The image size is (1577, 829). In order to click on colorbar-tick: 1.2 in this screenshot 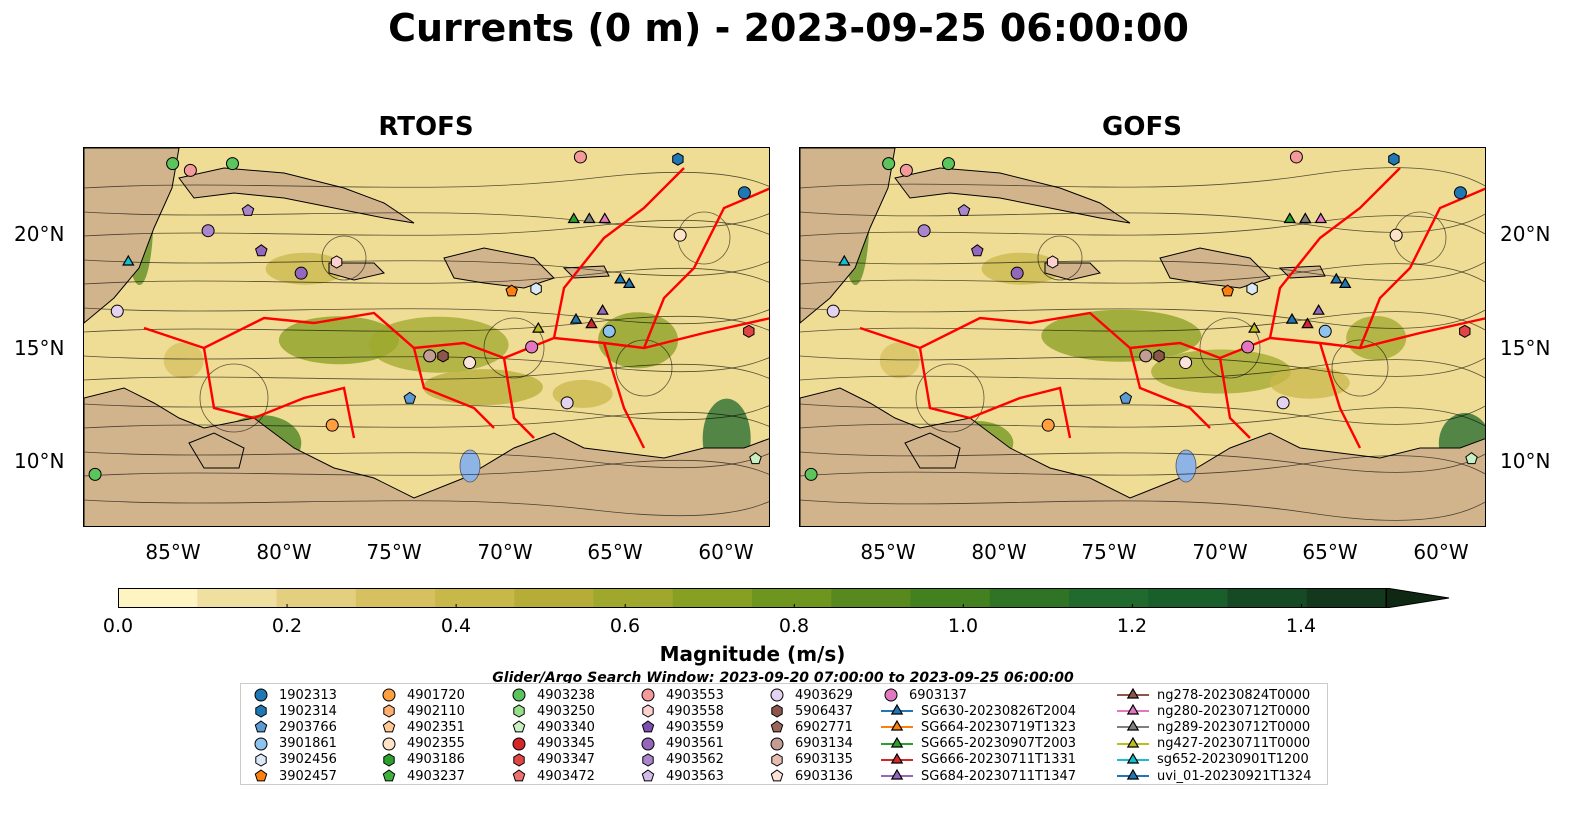, I will do `click(1132, 626)`.